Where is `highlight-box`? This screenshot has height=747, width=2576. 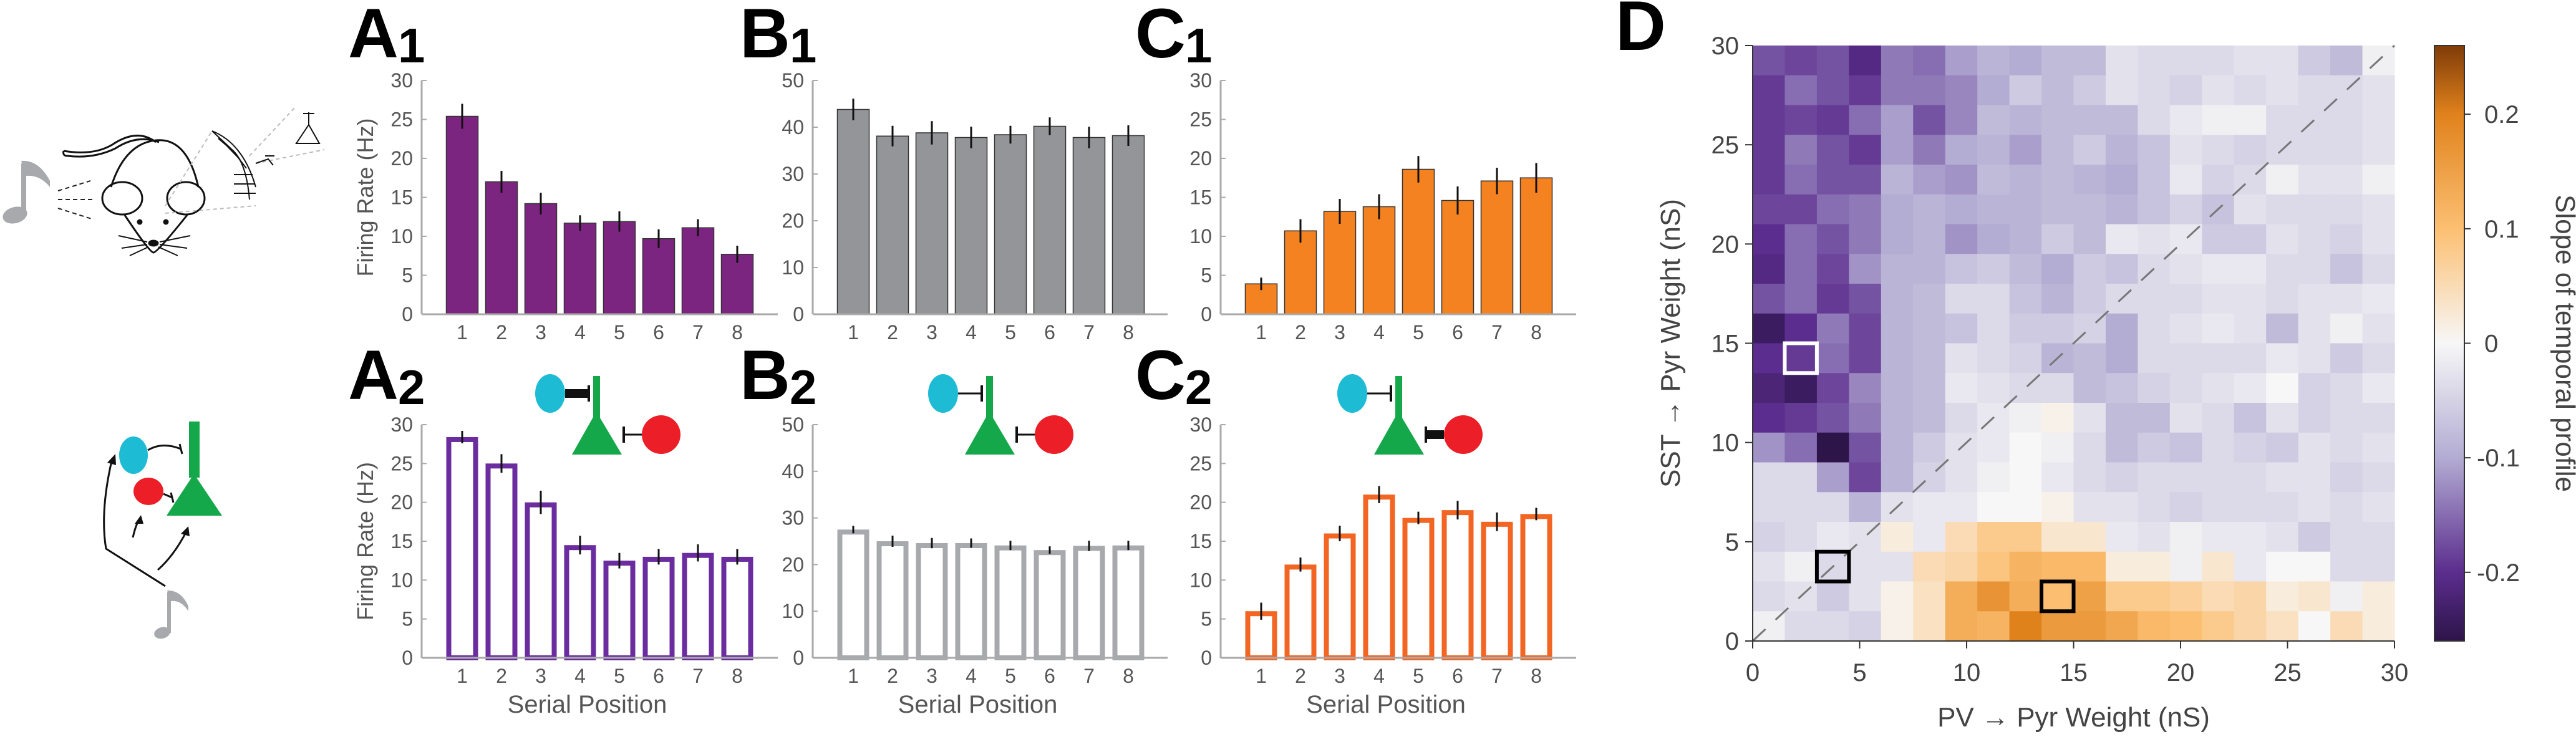 highlight-box is located at coordinates (2058, 596).